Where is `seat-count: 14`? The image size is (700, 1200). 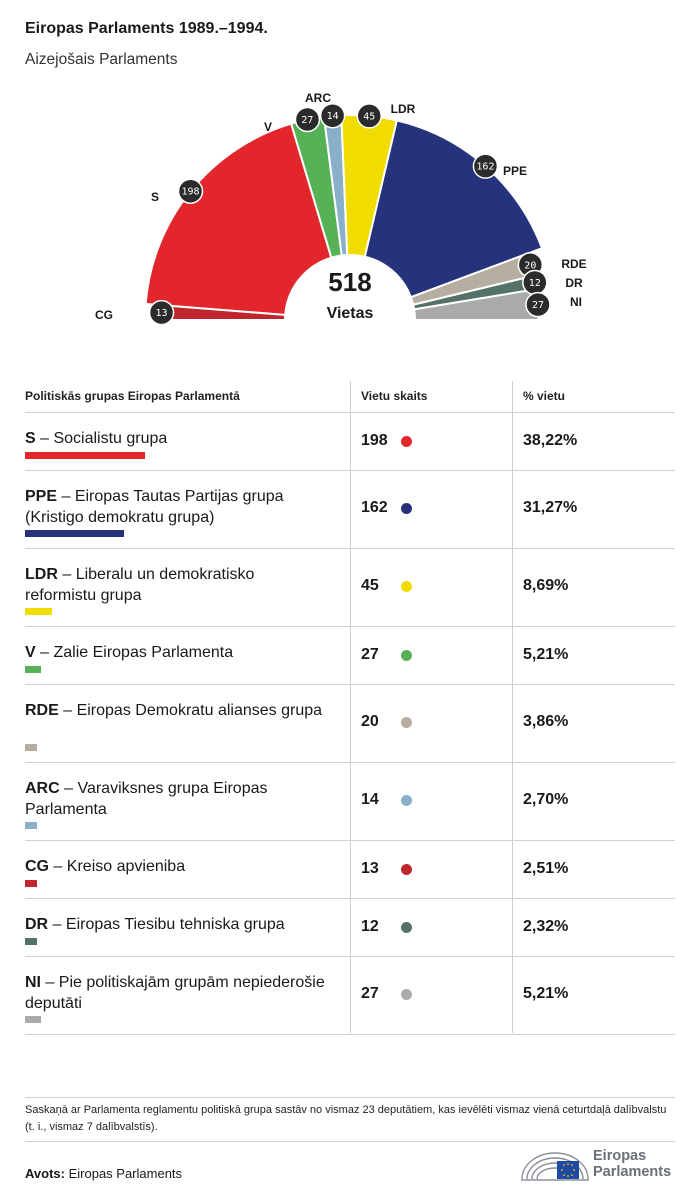 seat-count: 14 is located at coordinates (370, 799).